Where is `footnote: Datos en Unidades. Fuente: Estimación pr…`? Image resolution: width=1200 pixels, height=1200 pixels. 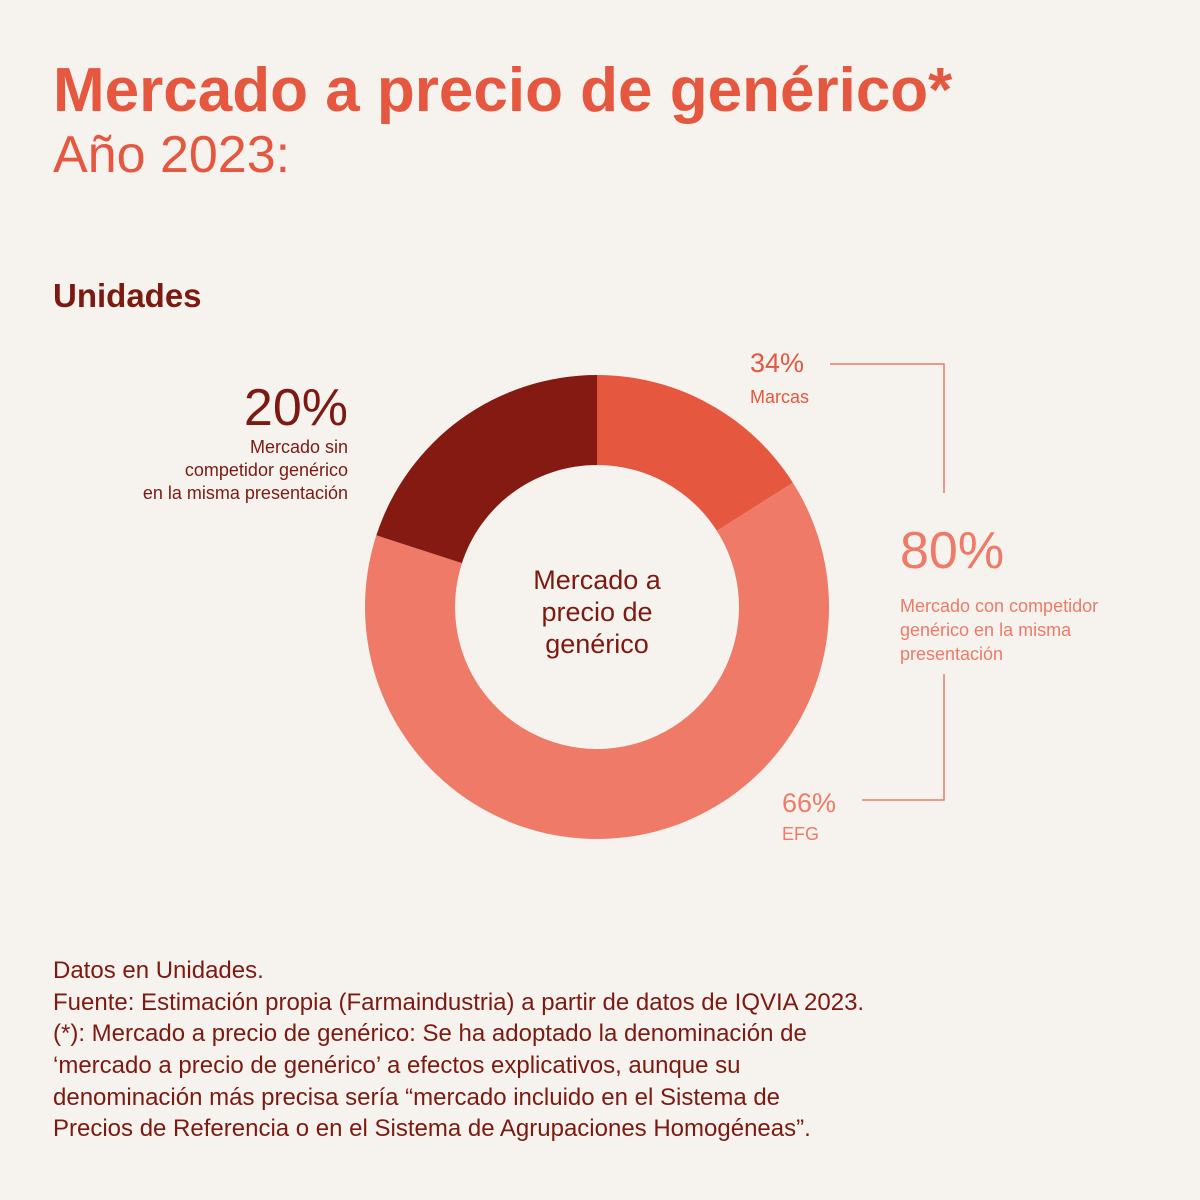 footnote: Datos en Unidades. Fuente: Estimación pr… is located at coordinates (608, 1050).